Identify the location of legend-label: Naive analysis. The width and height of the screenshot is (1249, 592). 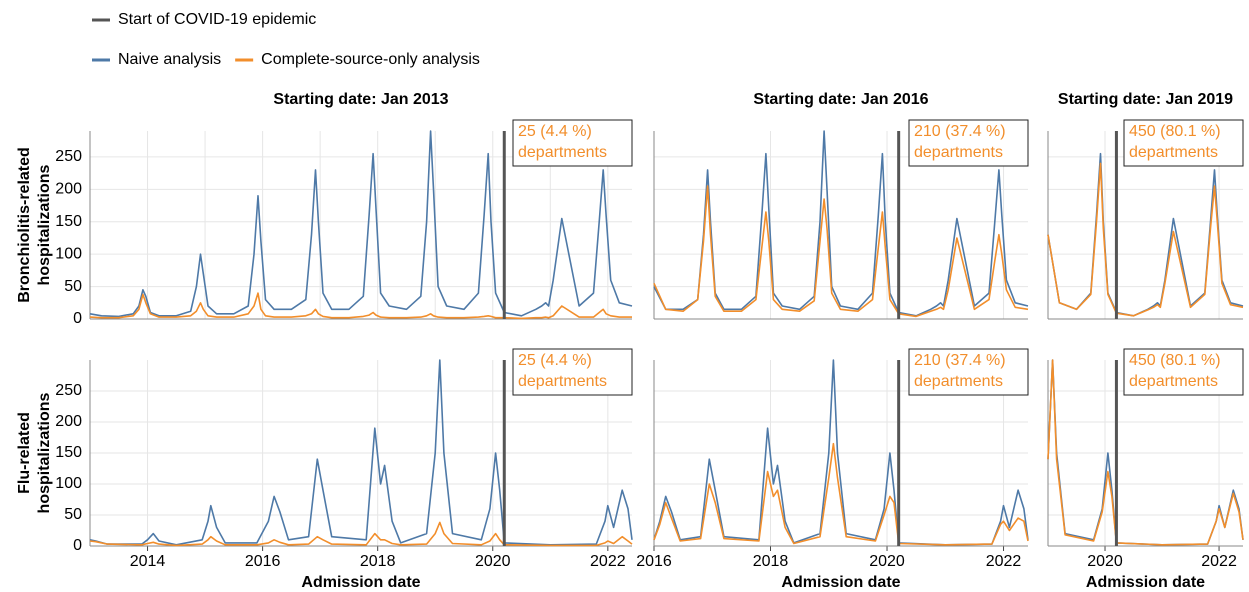
(169, 59).